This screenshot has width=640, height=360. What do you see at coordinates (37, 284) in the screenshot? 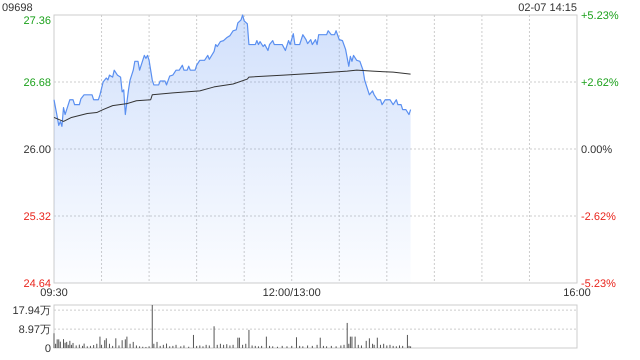
I see `y-tick-label: 24.64` at bounding box center [37, 284].